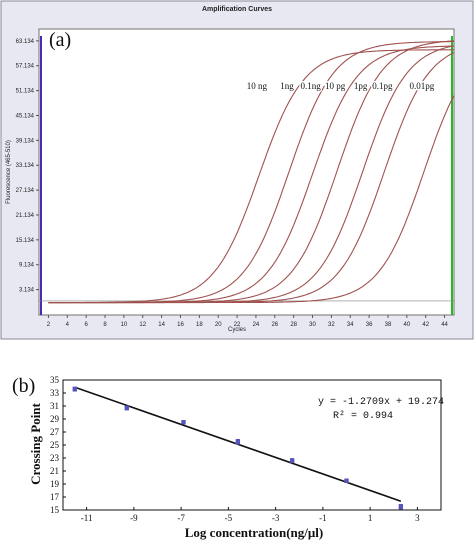  What do you see at coordinates (25, 166) in the screenshot?
I see `y-tick-label: 33.134` at bounding box center [25, 166].